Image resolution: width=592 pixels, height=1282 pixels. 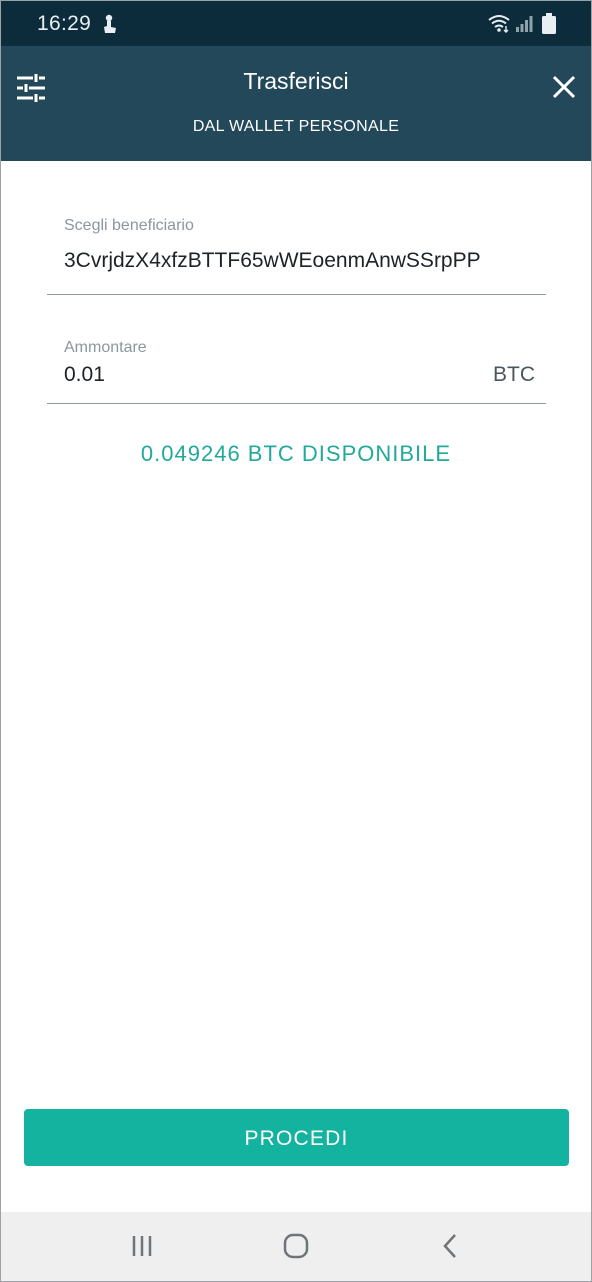 What do you see at coordinates (105, 347) in the screenshot?
I see `amount-label: Ammontare` at bounding box center [105, 347].